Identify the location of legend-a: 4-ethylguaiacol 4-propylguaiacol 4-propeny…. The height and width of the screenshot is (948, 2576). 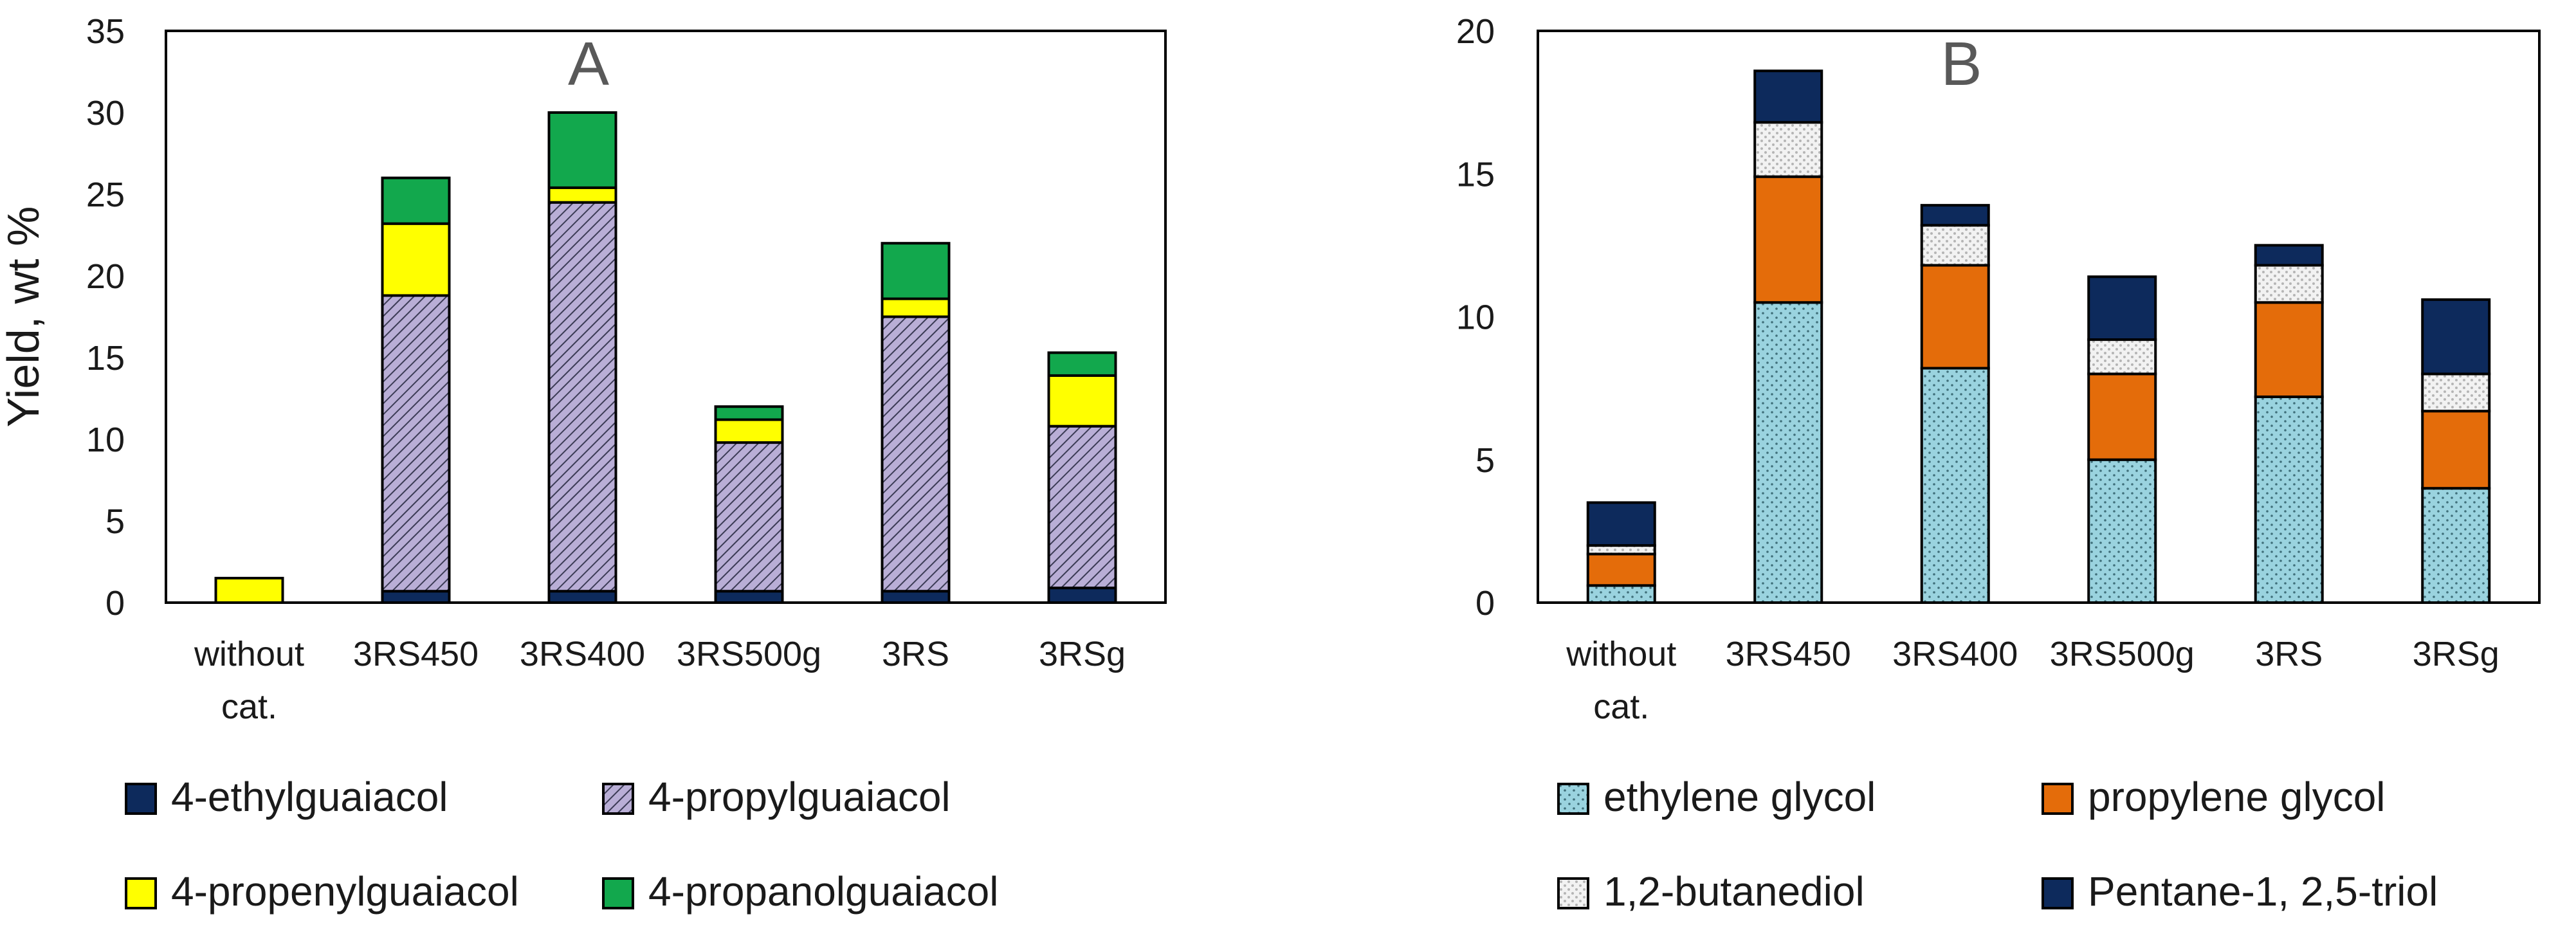
(561, 844).